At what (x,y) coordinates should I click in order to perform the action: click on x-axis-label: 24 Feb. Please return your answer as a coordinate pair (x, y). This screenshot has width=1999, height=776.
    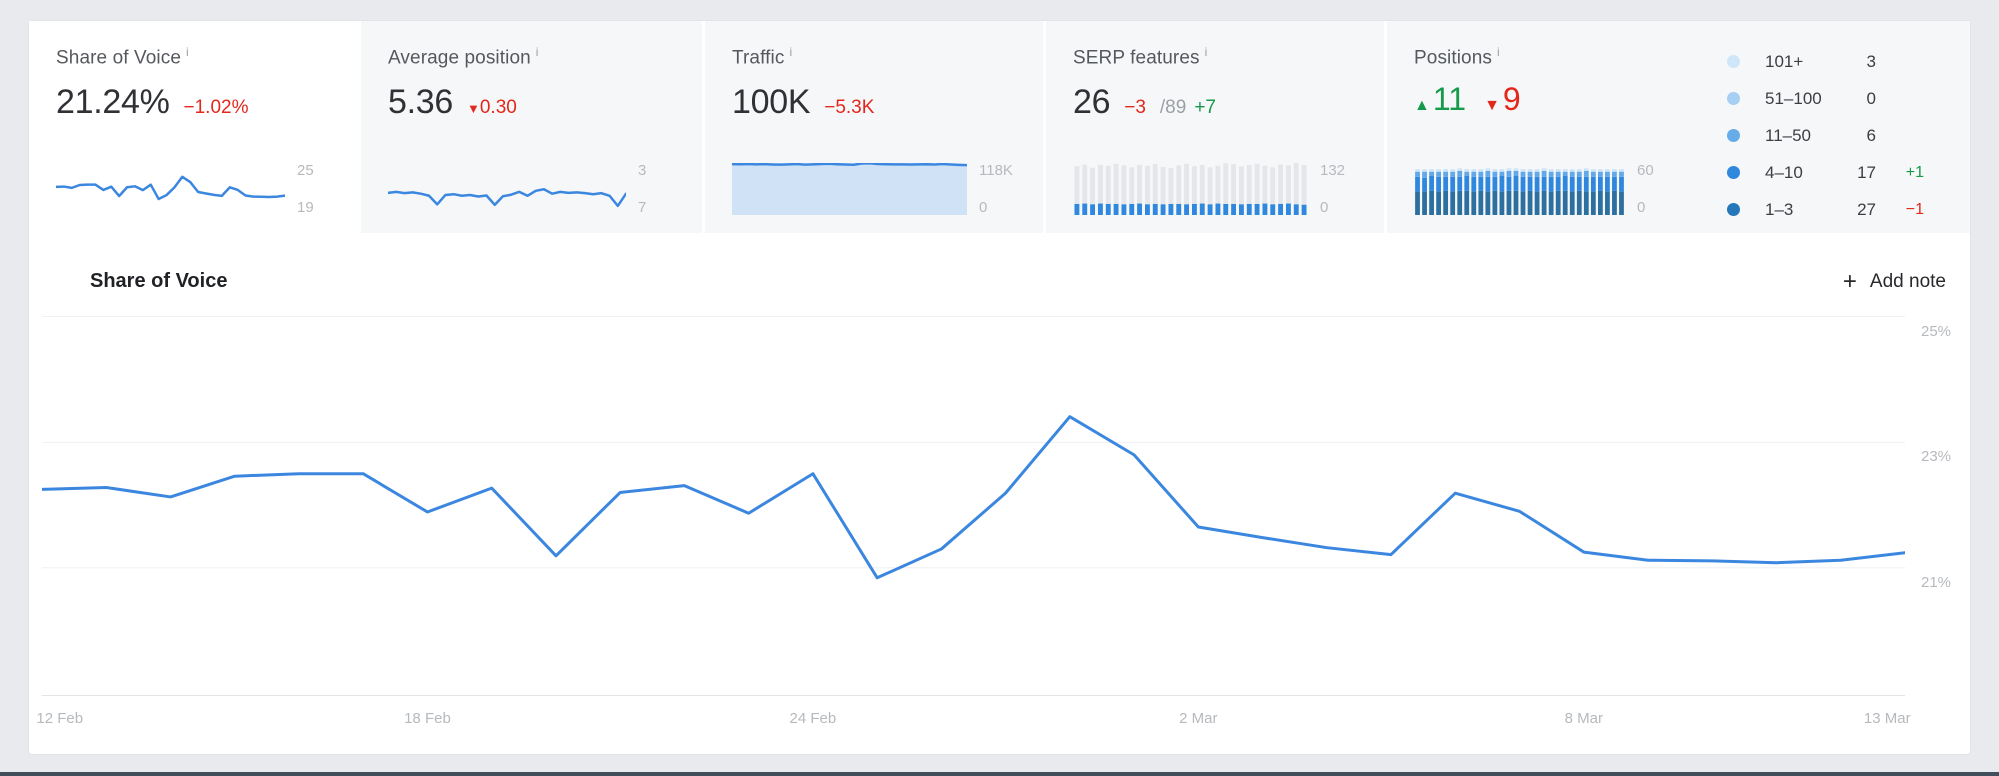
    Looking at the image, I should click on (813, 718).